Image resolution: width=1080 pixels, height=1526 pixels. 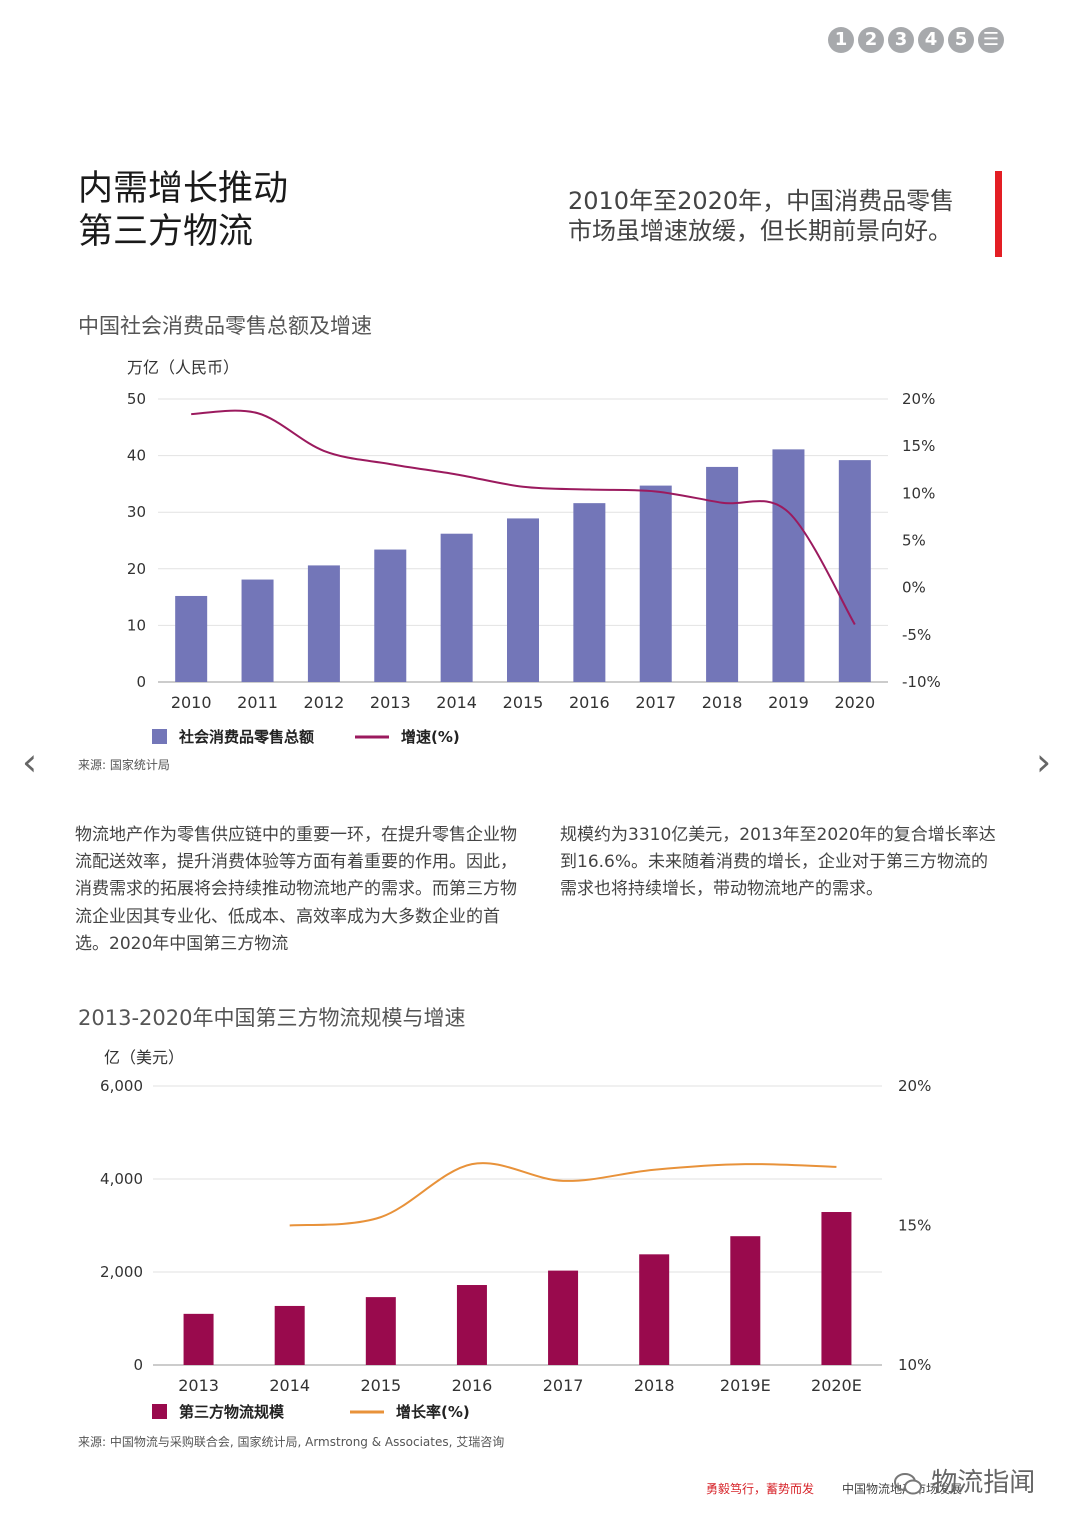 I want to click on chart1-y-right-tick: 20%, so click(x=918, y=399).